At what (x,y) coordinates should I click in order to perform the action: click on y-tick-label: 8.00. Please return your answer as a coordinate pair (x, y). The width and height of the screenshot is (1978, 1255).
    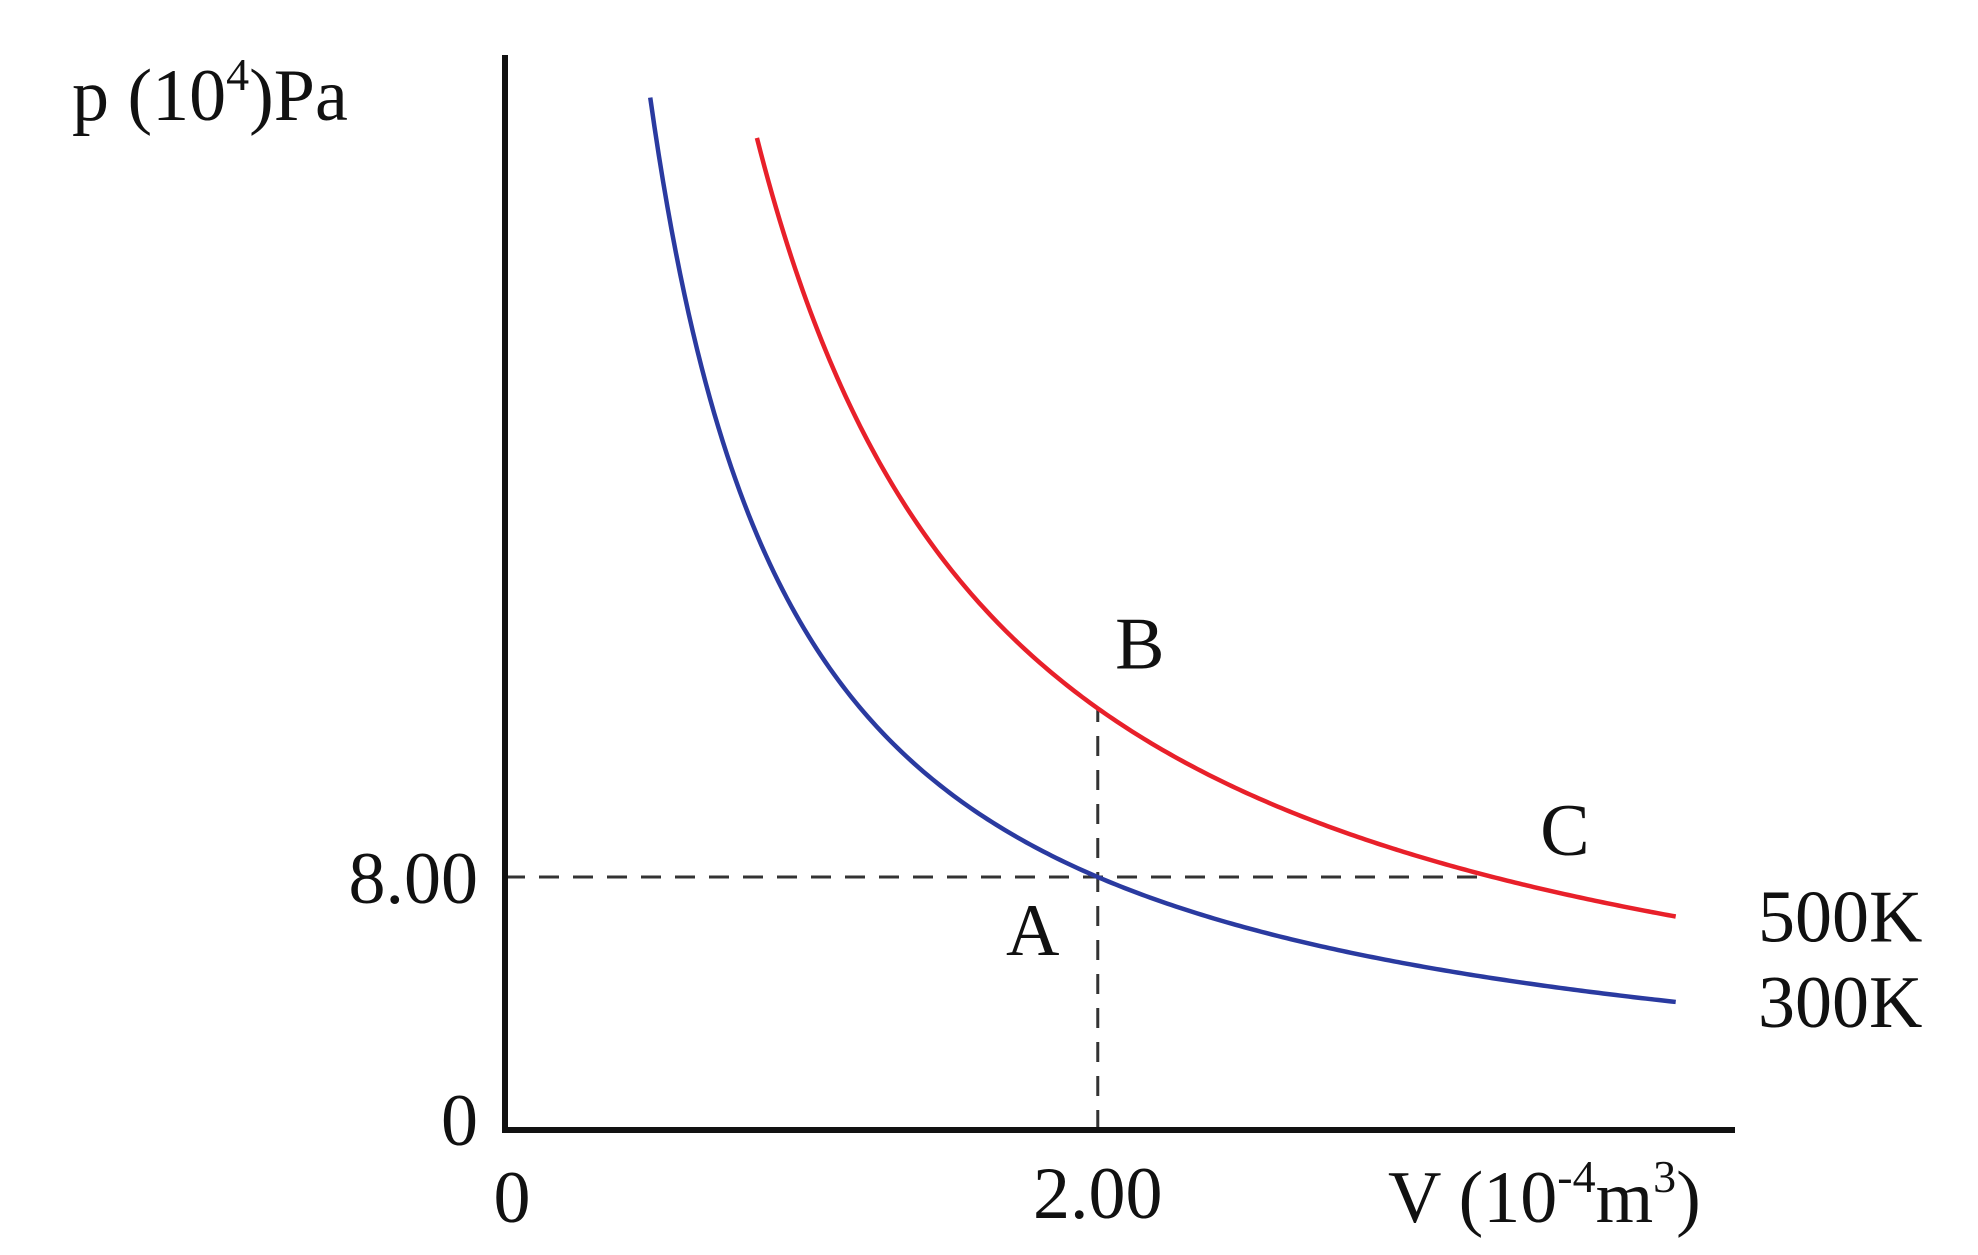
    Looking at the image, I should click on (414, 879).